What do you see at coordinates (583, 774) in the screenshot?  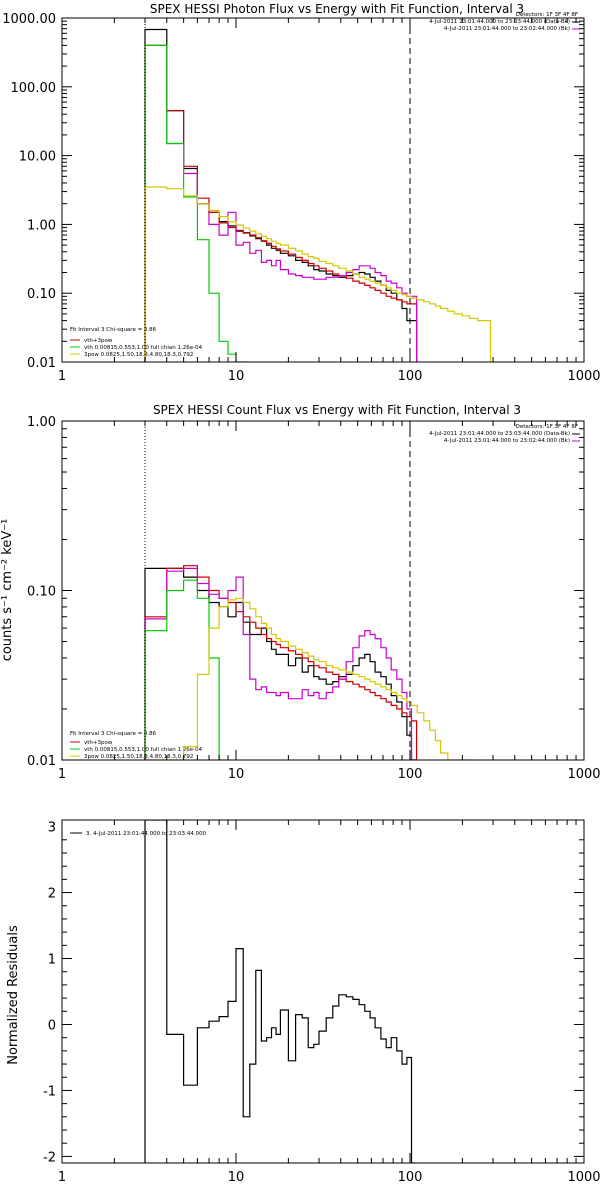 I see `panel-2-xtick-label: 1000` at bounding box center [583, 774].